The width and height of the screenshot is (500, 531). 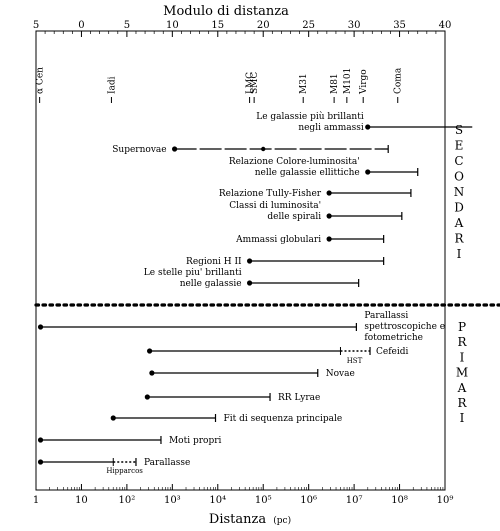 What do you see at coordinates (445, 25) in the screenshot?
I see `top-tick-label: 40` at bounding box center [445, 25].